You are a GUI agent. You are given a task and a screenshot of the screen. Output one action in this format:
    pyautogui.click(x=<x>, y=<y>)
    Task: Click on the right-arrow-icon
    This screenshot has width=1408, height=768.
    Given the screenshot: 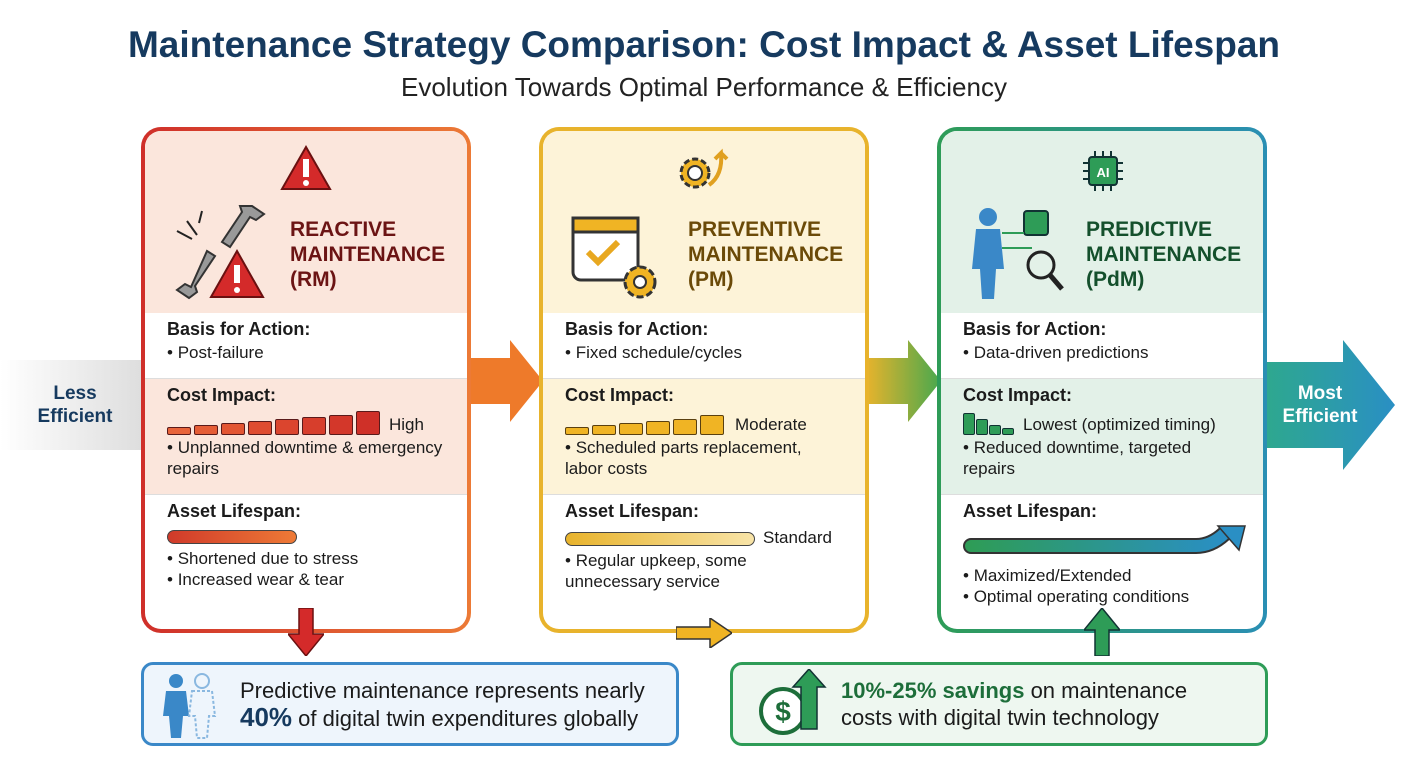 What is the action you would take?
    pyautogui.click(x=704, y=633)
    